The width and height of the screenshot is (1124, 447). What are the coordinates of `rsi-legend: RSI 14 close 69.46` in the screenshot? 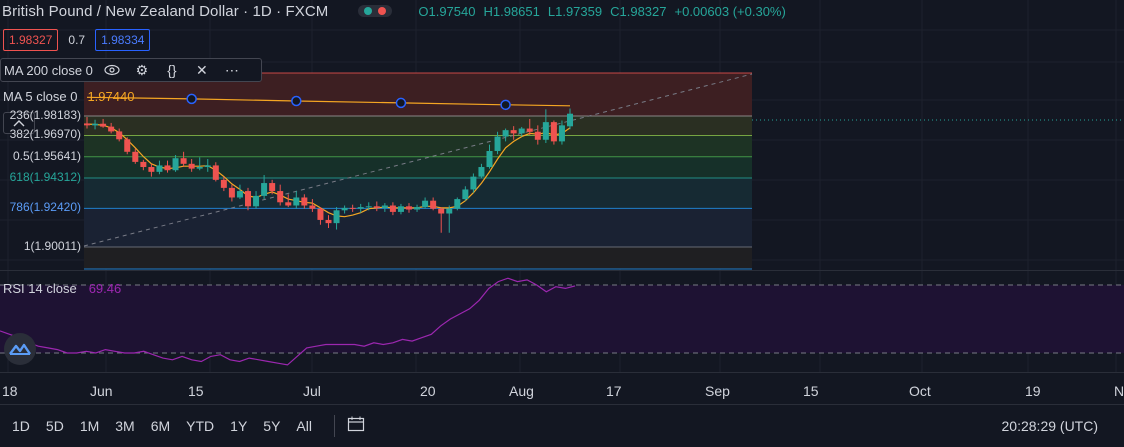 It's located at (62, 288).